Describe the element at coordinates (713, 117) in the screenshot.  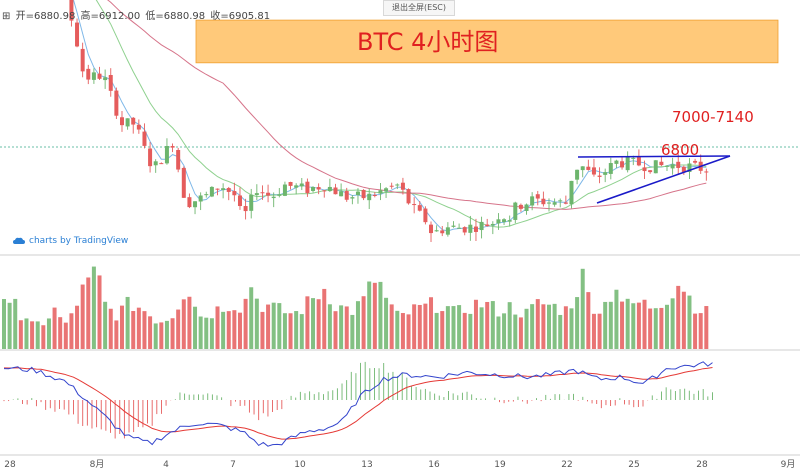
I see `resistance-zone-label: 7000-7140` at that location.